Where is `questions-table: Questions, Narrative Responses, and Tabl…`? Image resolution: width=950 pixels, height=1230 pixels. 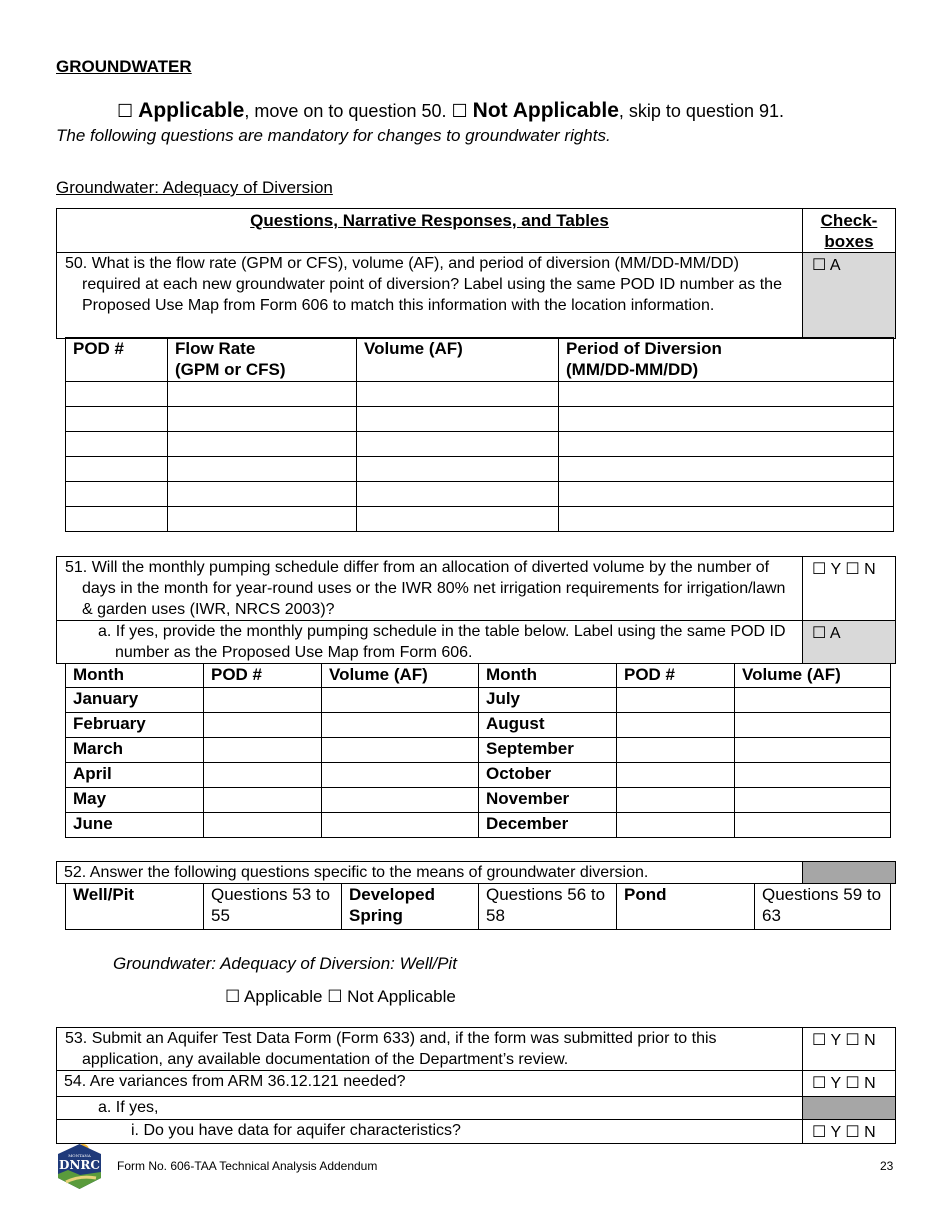
questions-table: Questions, Narrative Responses, and Tabl… is located at coordinates (476, 273).